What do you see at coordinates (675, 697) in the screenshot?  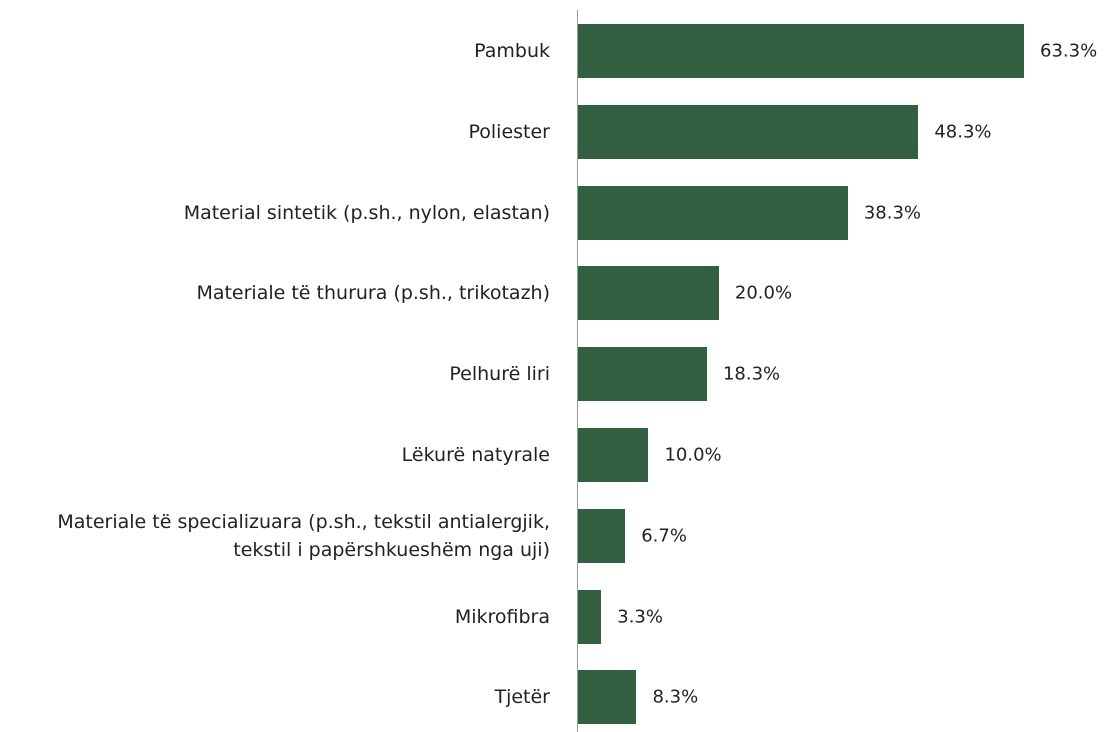 I see `value-label: 8.3%` at bounding box center [675, 697].